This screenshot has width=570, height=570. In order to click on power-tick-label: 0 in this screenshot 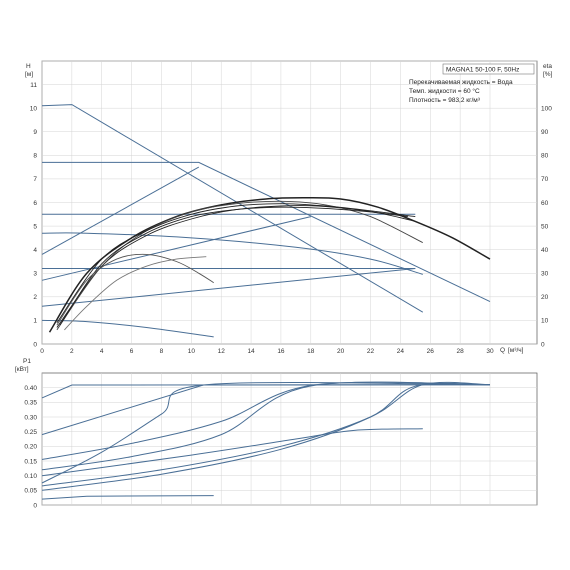, I will do `click(35, 505)`.